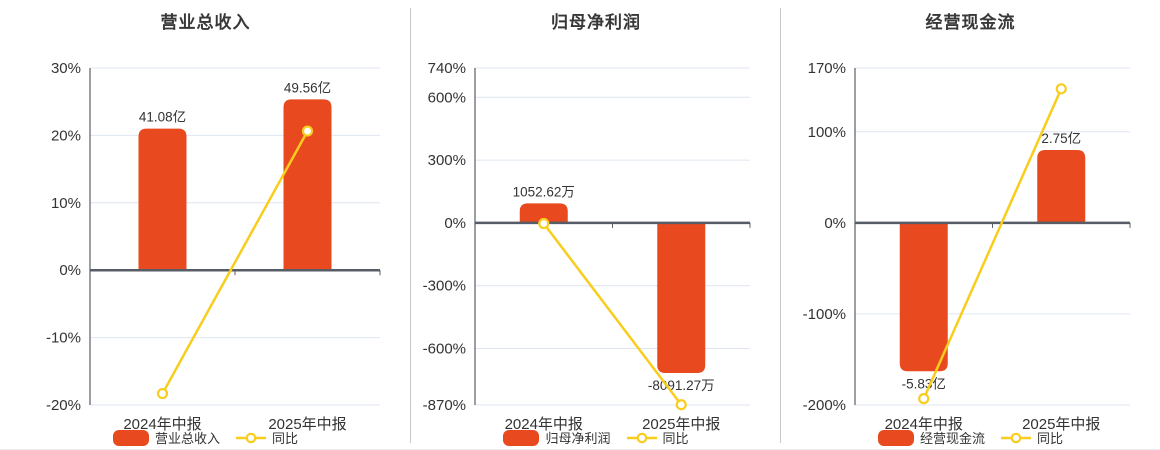 This screenshot has width=1160, height=450. What do you see at coordinates (162, 117) in the screenshot?
I see `bar-value-label: 41.08亿` at bounding box center [162, 117].